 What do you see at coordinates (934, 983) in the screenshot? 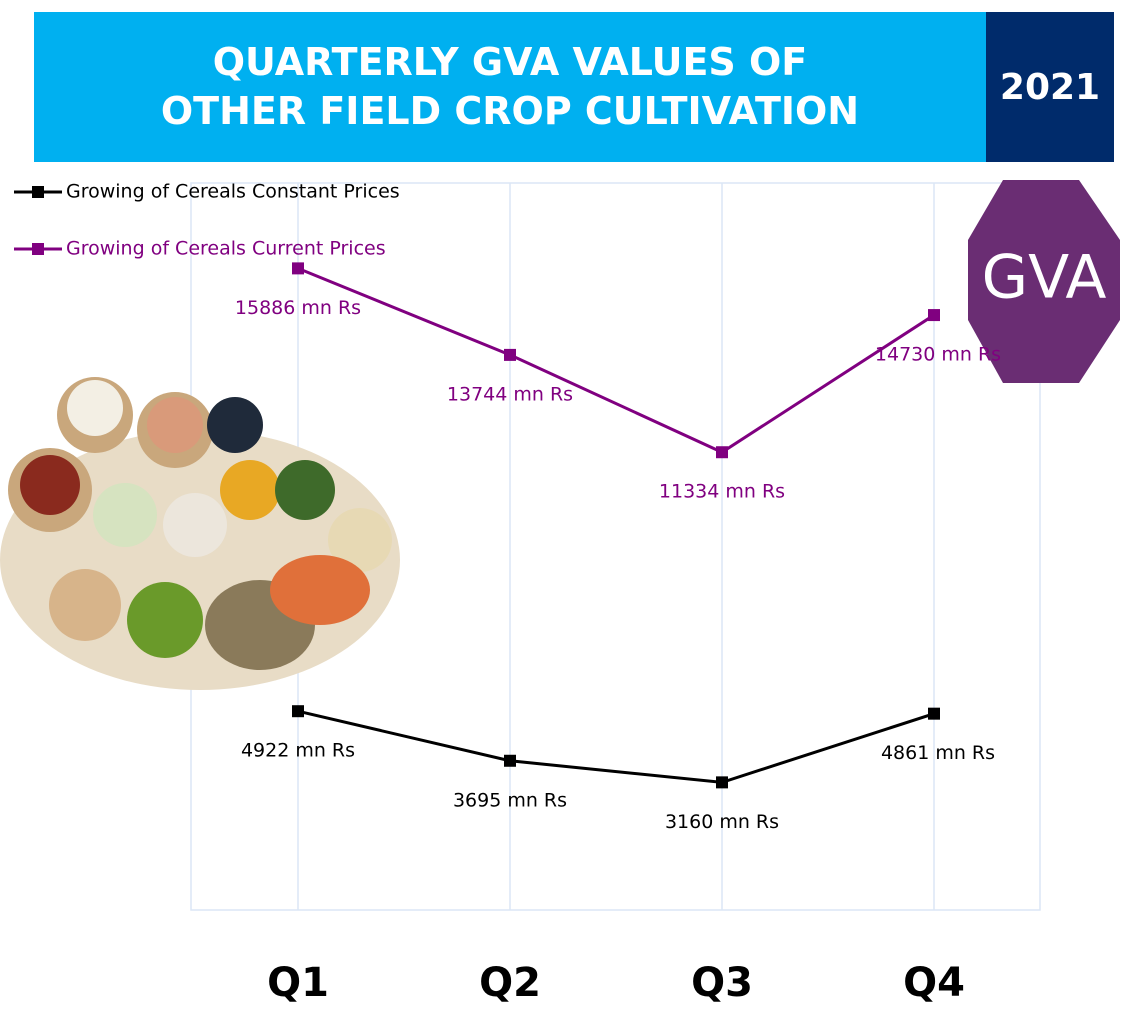
I see `x-tick-label: Q4` at bounding box center [934, 983].